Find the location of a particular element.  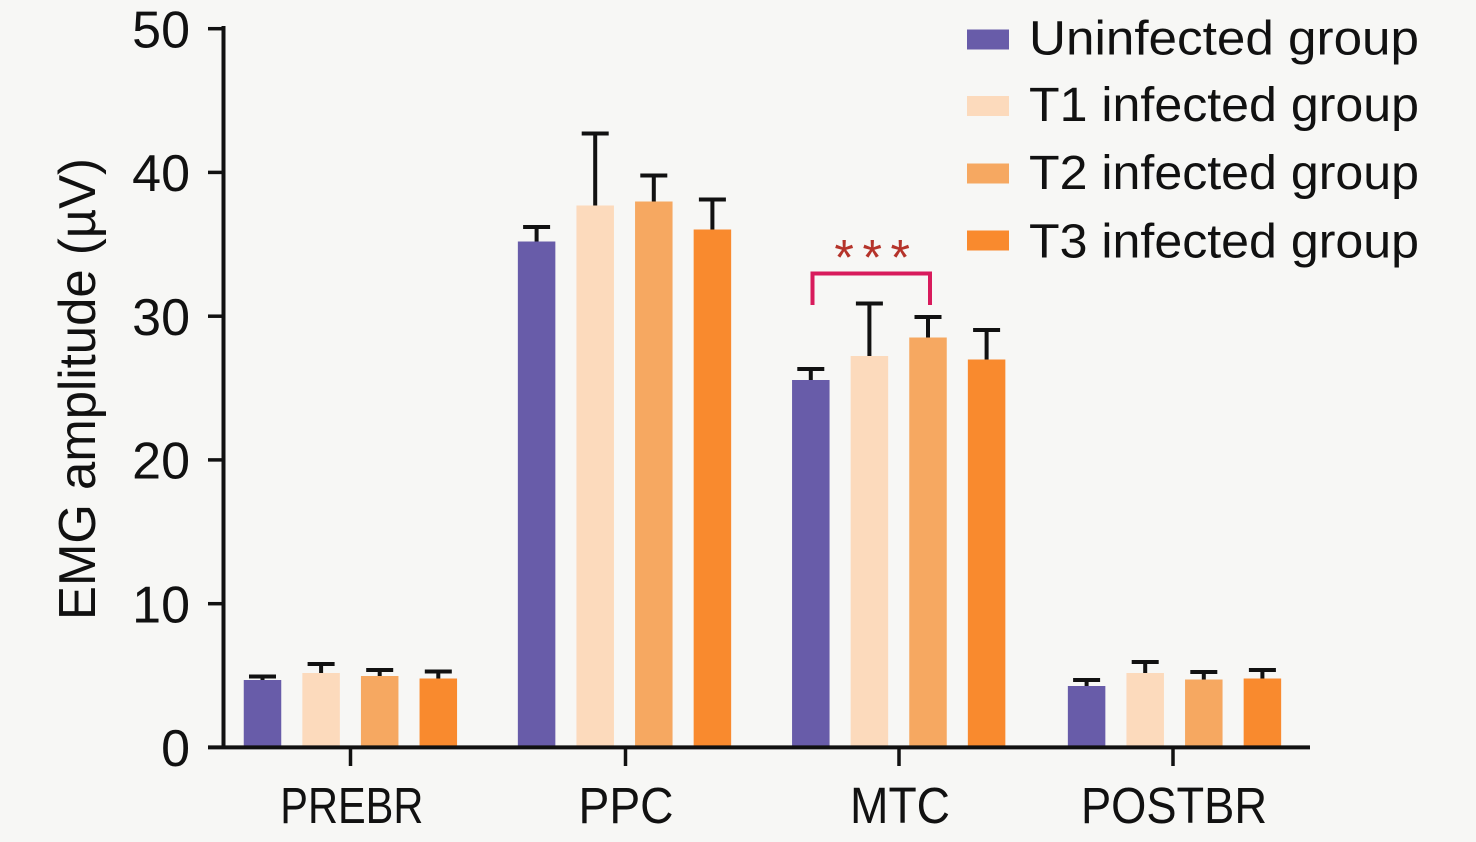

svg-text: 0 is located at coordinates (175, 749).